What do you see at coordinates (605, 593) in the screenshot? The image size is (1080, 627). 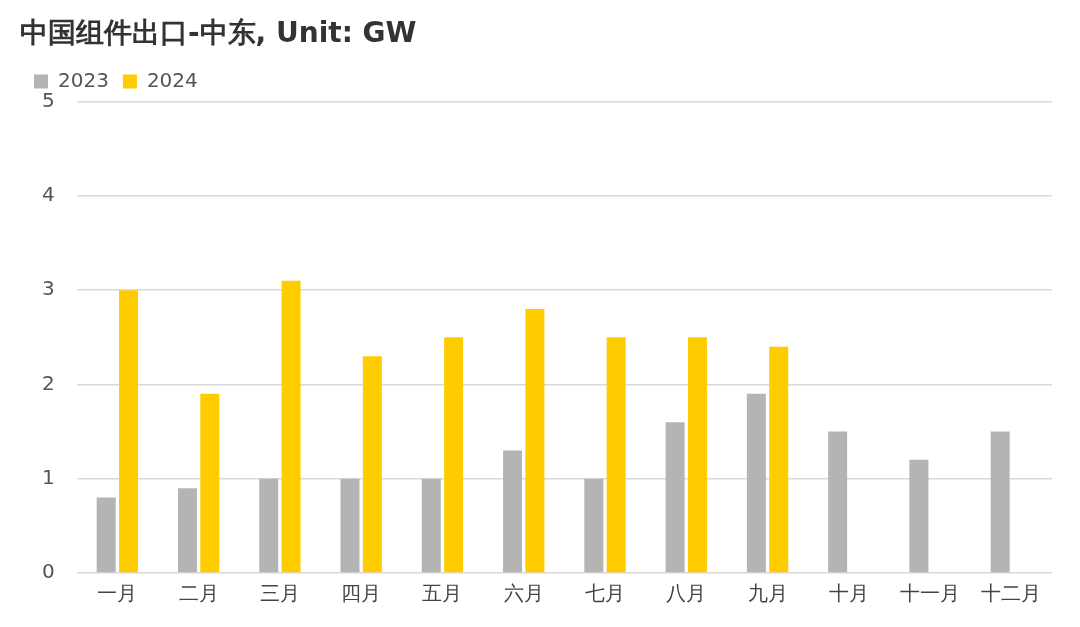 I see `x-tick-label: 七月` at bounding box center [605, 593].